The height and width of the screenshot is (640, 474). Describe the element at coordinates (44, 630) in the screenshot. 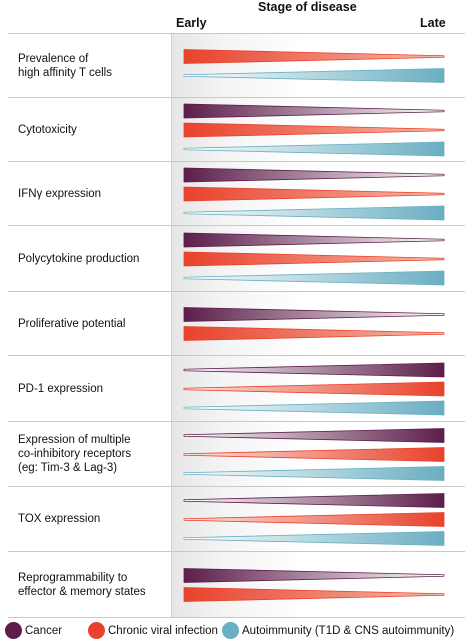

I see `legend-label: Cancer` at that location.